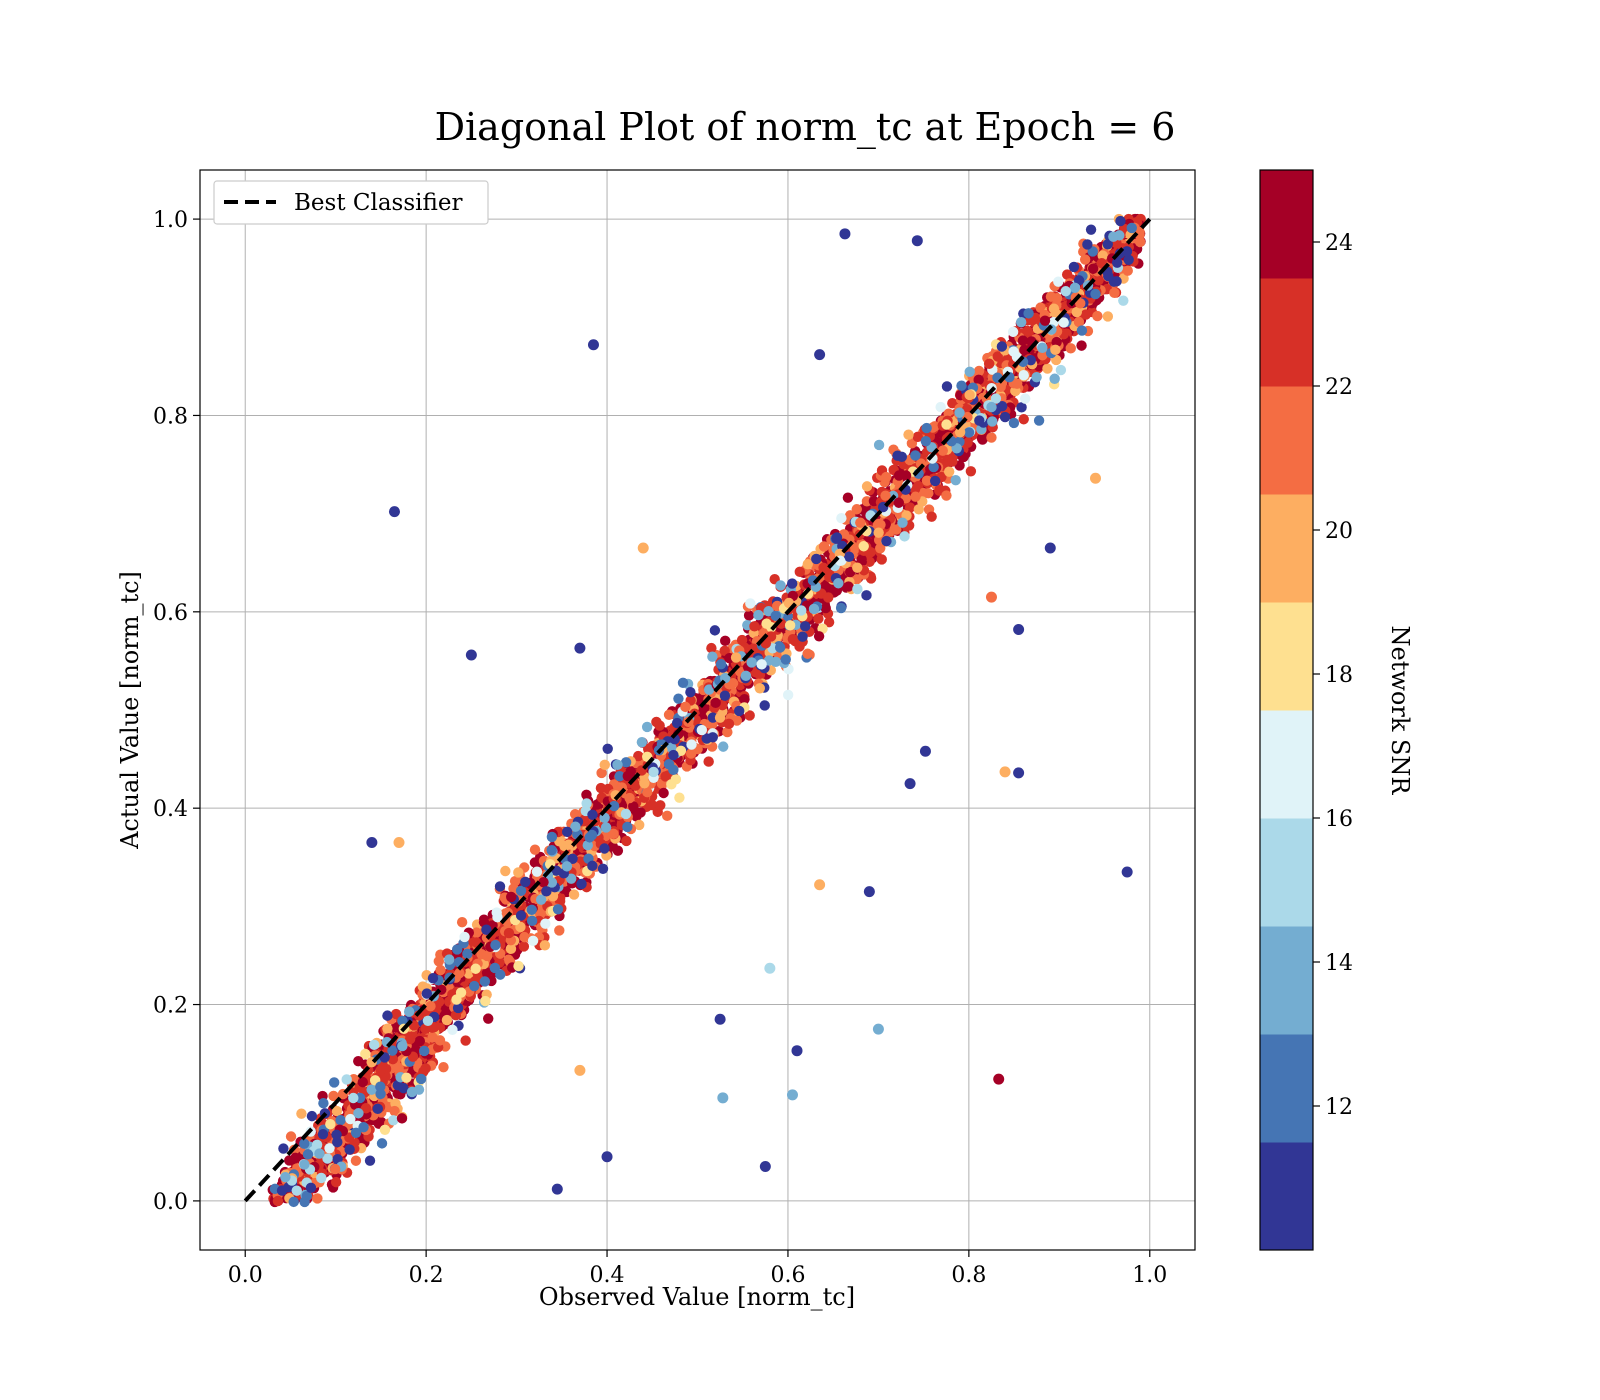 The width and height of the screenshot is (1600, 1400). I want to click on y-tick-label: 0.8, so click(170, 416).